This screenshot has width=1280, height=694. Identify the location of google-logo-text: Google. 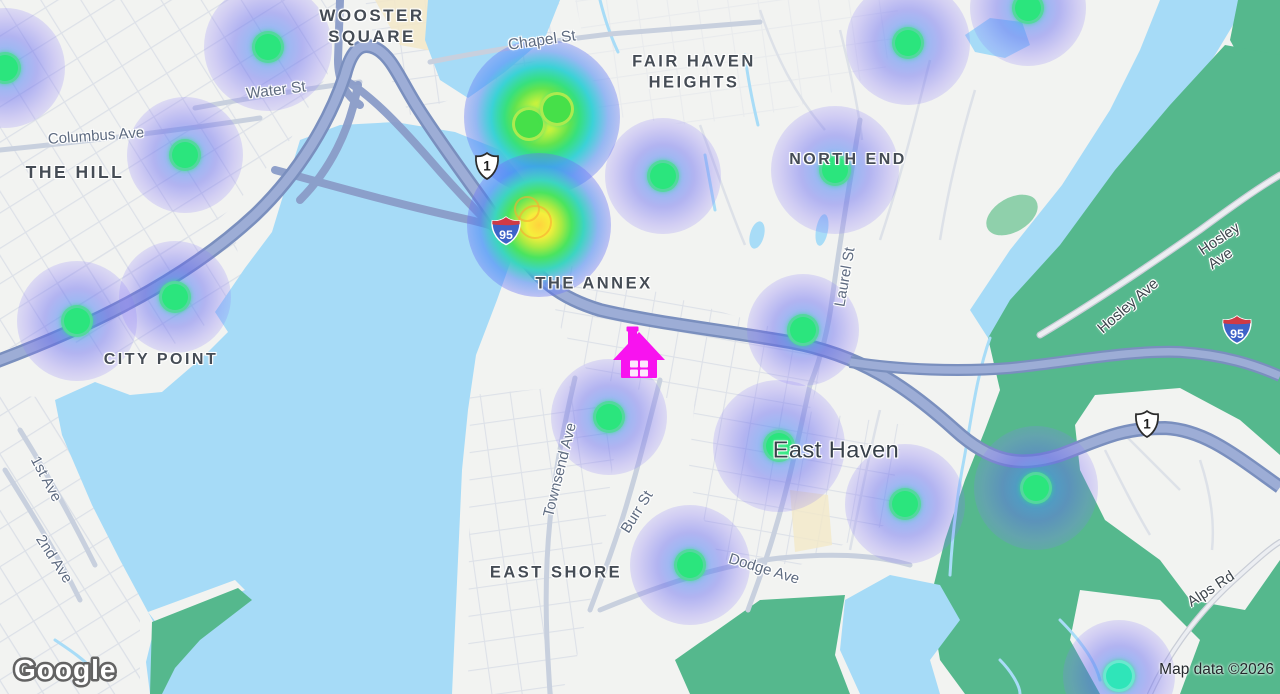
(65, 669).